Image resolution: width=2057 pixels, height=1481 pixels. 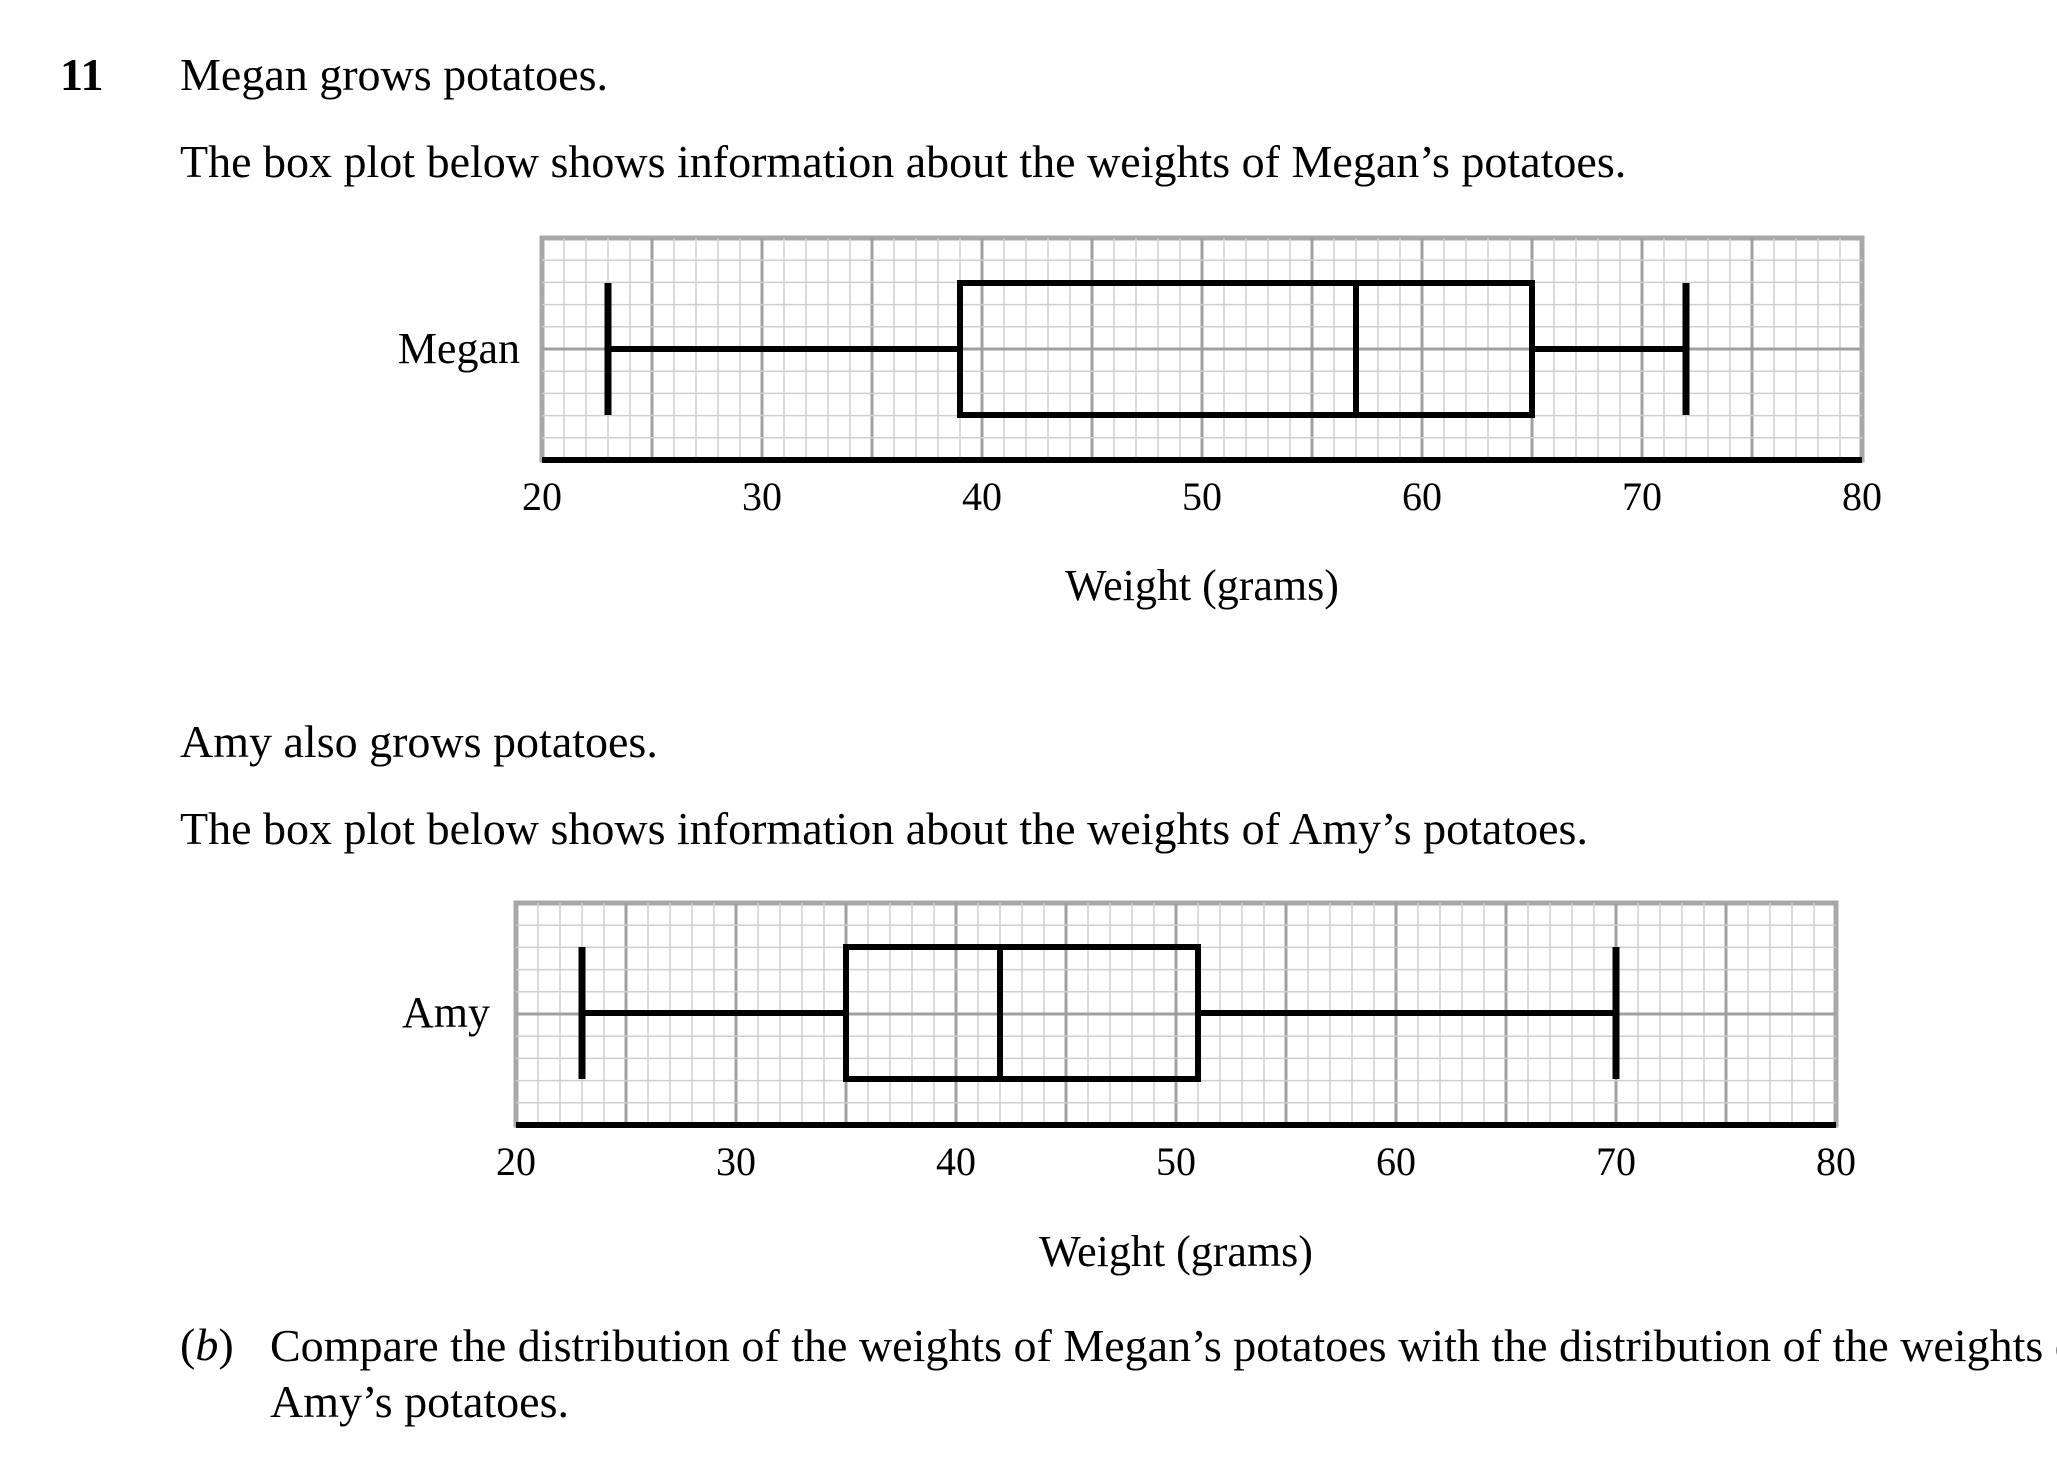 I want to click on x-tick-label: 80, so click(x=1862, y=496).